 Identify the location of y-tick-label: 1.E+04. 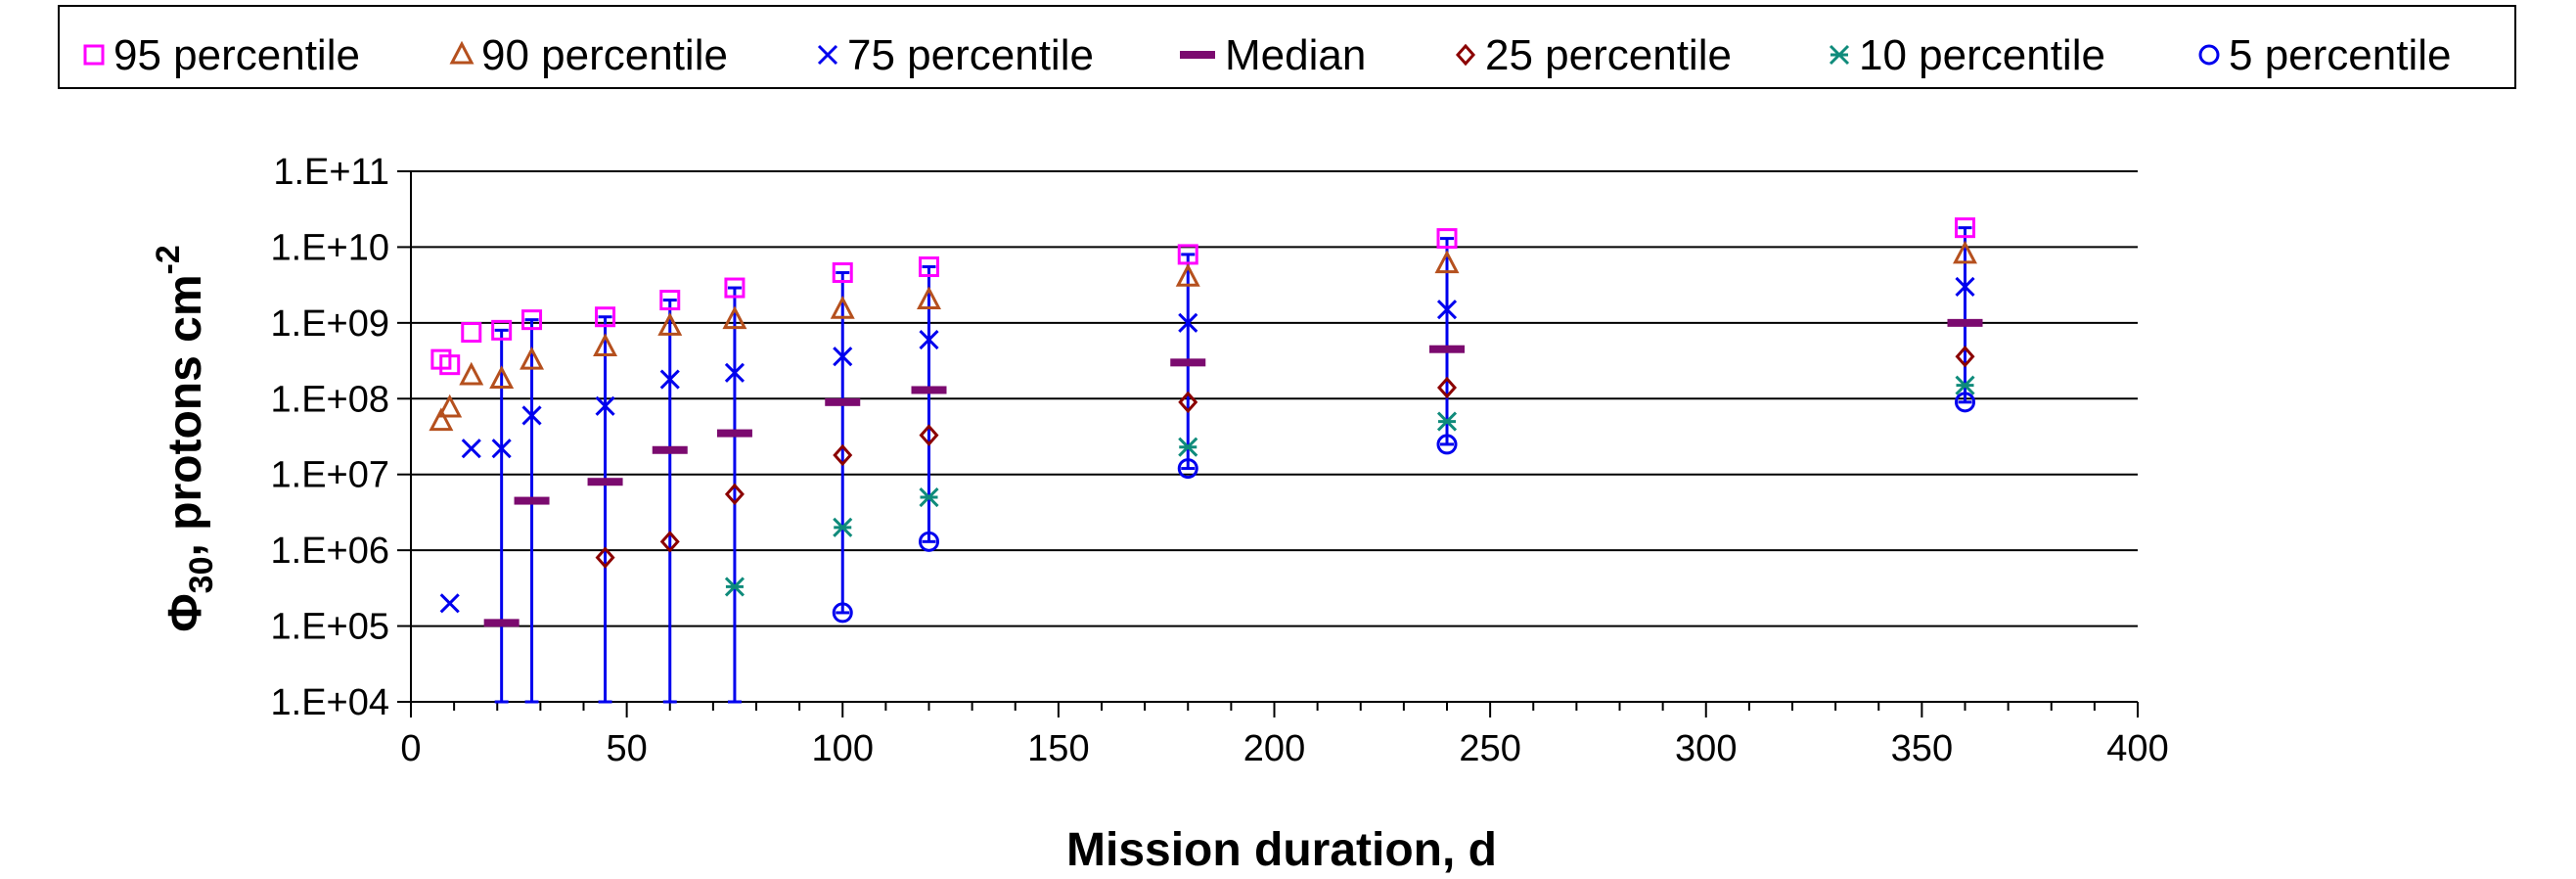
(330, 703).